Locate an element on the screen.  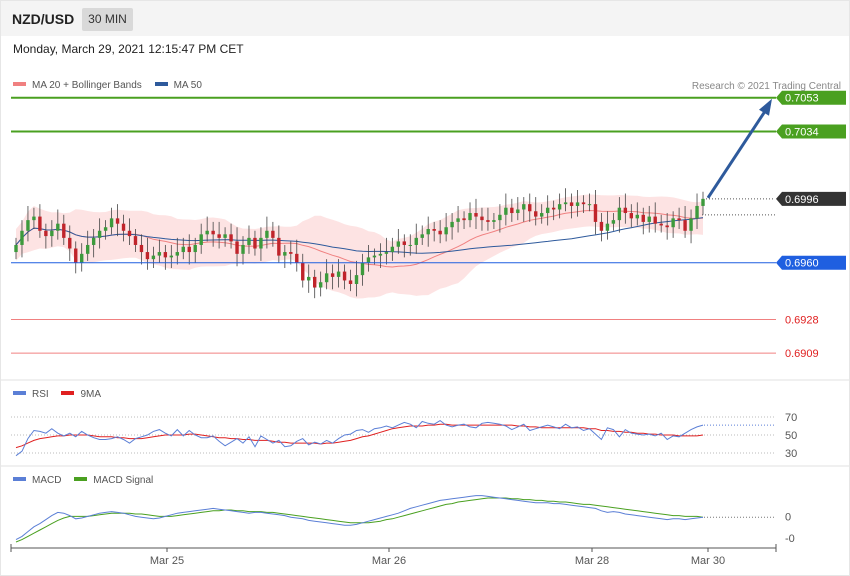
credit-text: Research © 2021 Trading Central is located at coordinates (766, 86).